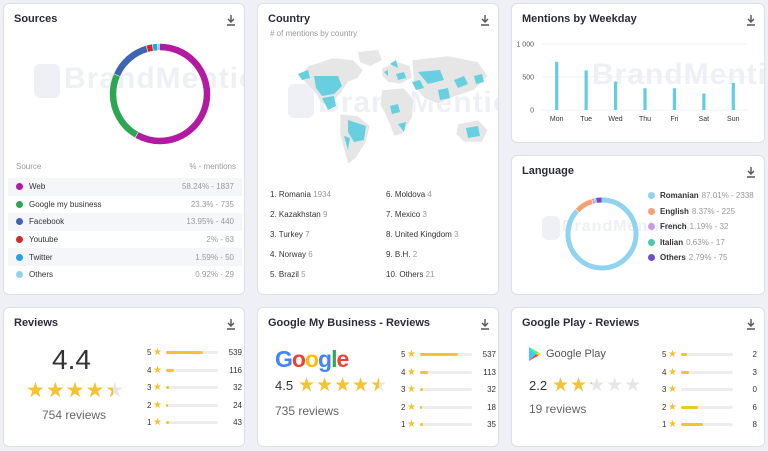 The height and width of the screenshot is (451, 768). I want to click on country-count: 5, so click(303, 274).